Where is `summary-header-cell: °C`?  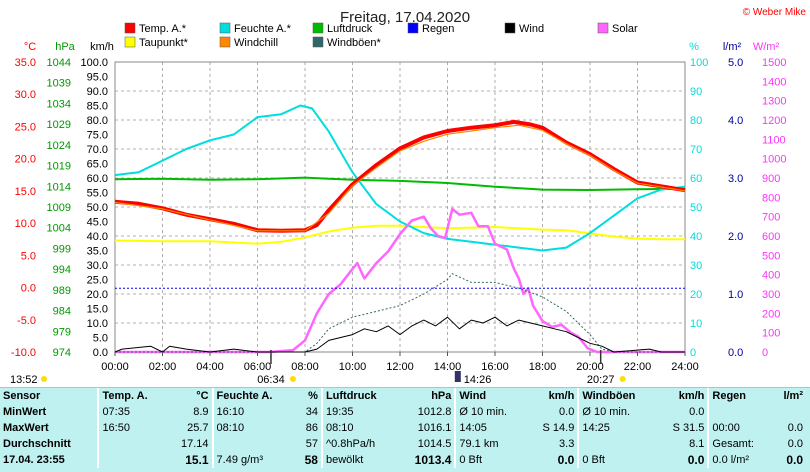
summary-header-cell: °C is located at coordinates (202, 396).